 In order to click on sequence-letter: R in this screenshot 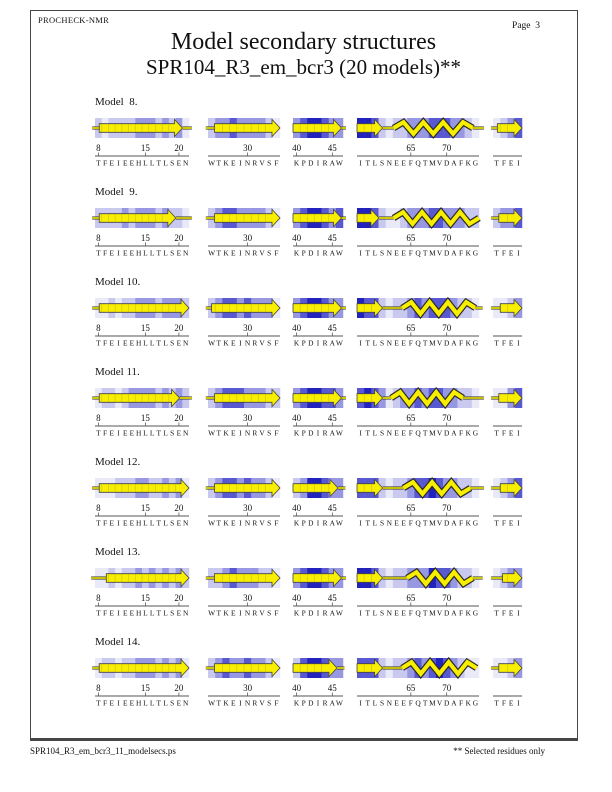, I will do `click(325, 523)`.